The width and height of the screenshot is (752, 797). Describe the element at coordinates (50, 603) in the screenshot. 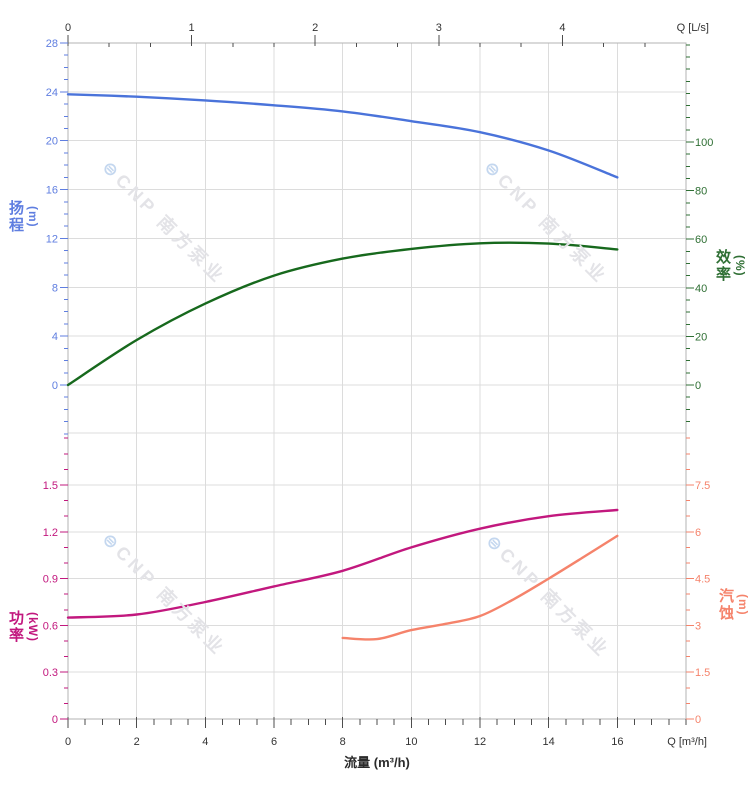

I see `power-axis-labels: 1.5 1.2 0.9 0.6 0.3 0` at that location.